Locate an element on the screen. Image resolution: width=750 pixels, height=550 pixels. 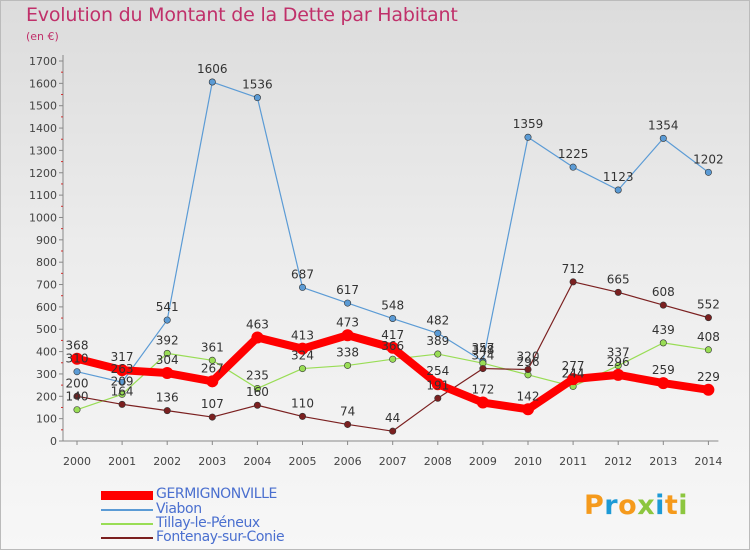
x-tick-label: 2002 is located at coordinates (167, 461).